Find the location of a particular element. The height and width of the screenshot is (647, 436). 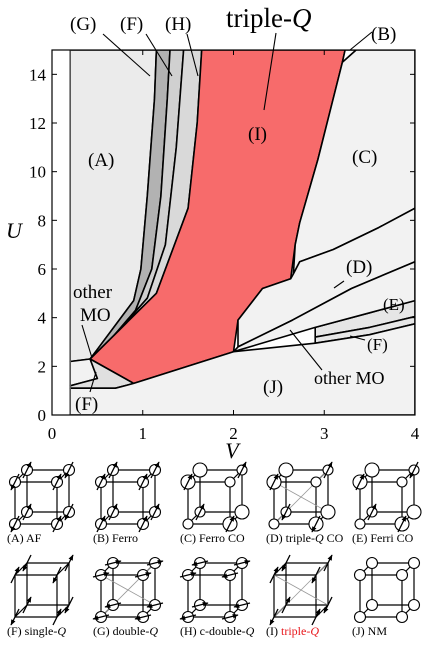

other-mo-left-line1: other is located at coordinates (93, 292).